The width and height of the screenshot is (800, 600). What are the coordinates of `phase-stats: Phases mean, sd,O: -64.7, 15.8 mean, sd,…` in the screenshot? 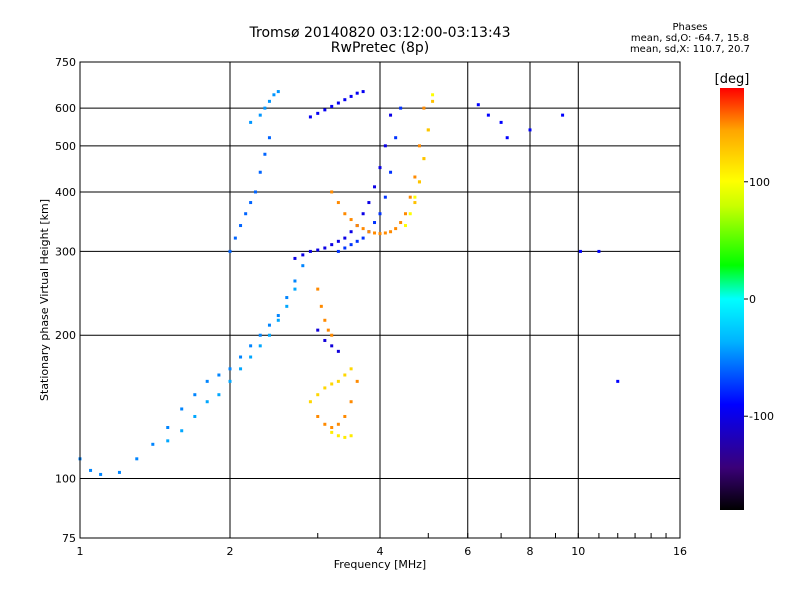 It's located at (690, 38).